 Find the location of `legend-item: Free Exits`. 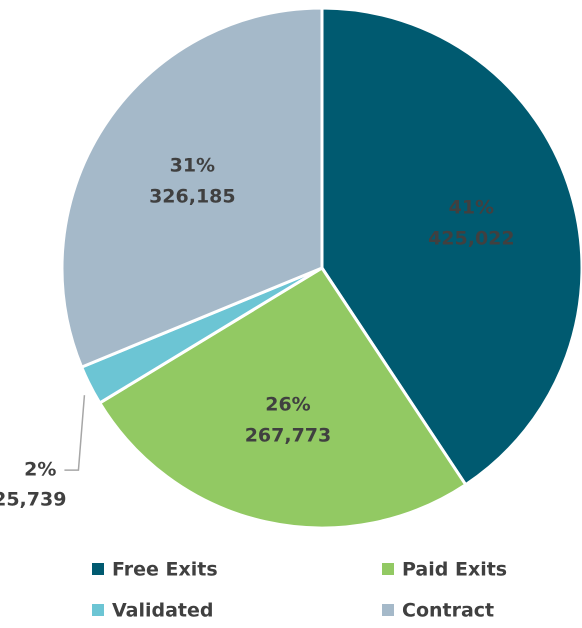

legend-item: Free Exits is located at coordinates (155, 570).